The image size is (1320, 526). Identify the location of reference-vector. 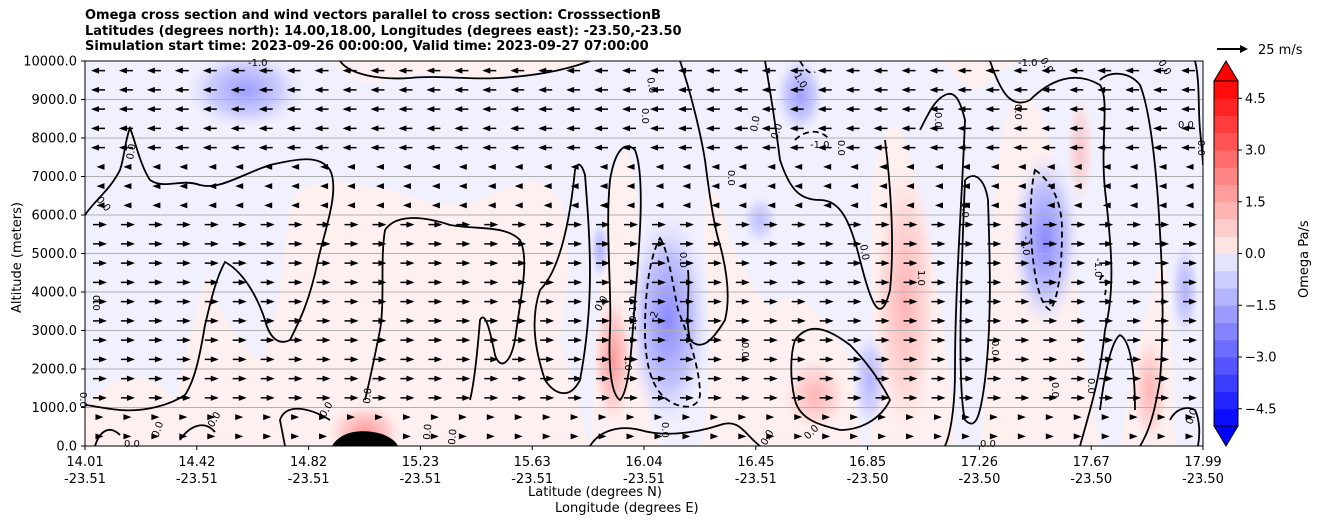
(1232, 49).